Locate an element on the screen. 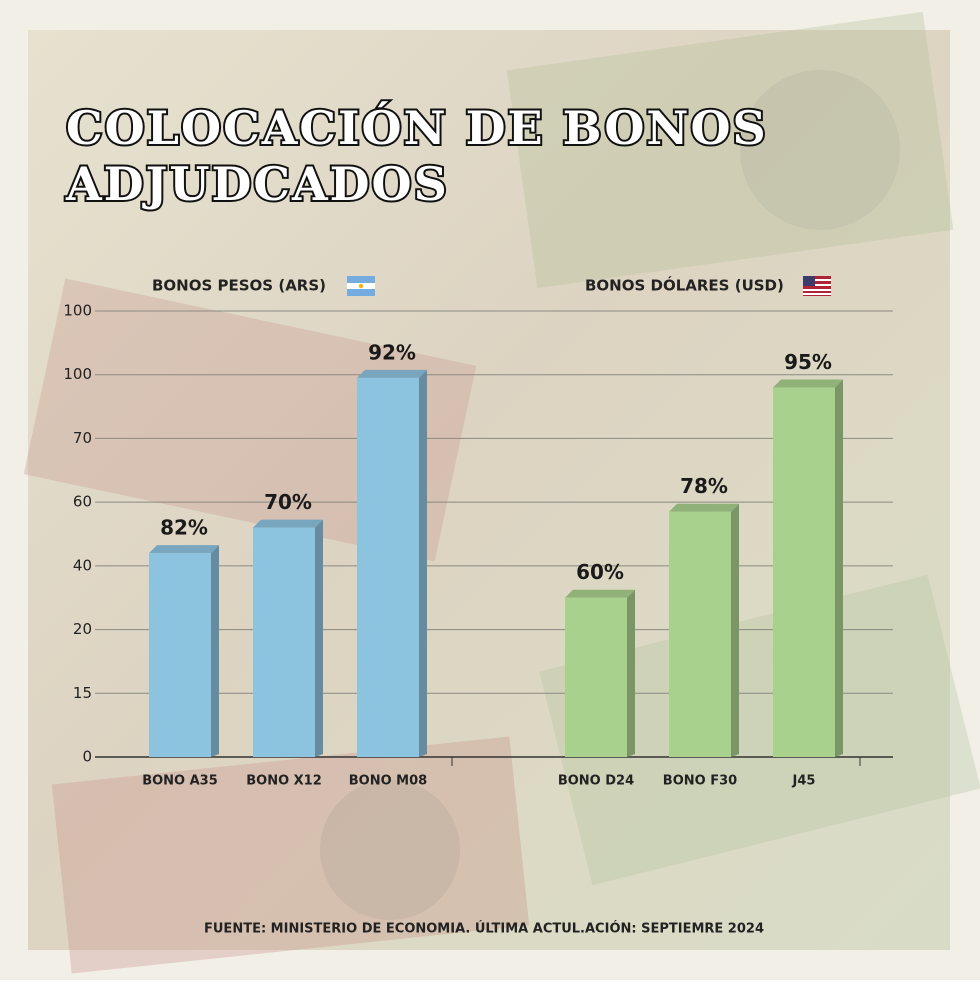 The width and height of the screenshot is (980, 984). chart-title: COLOCACIÓN DE BONOS is located at coordinates (417, 127).